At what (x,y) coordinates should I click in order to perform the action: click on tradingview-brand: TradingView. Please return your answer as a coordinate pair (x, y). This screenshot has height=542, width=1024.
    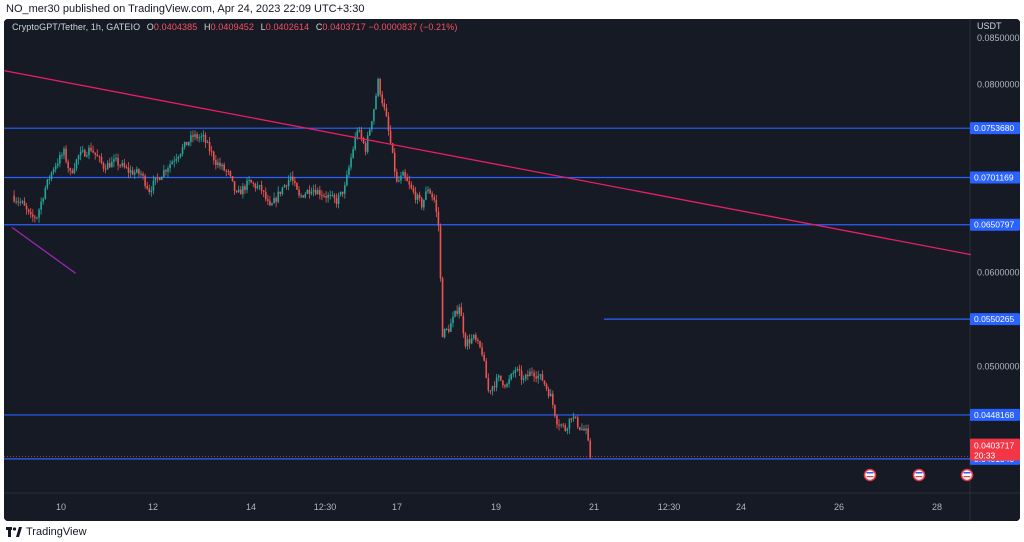
    Looking at the image, I should click on (46, 532).